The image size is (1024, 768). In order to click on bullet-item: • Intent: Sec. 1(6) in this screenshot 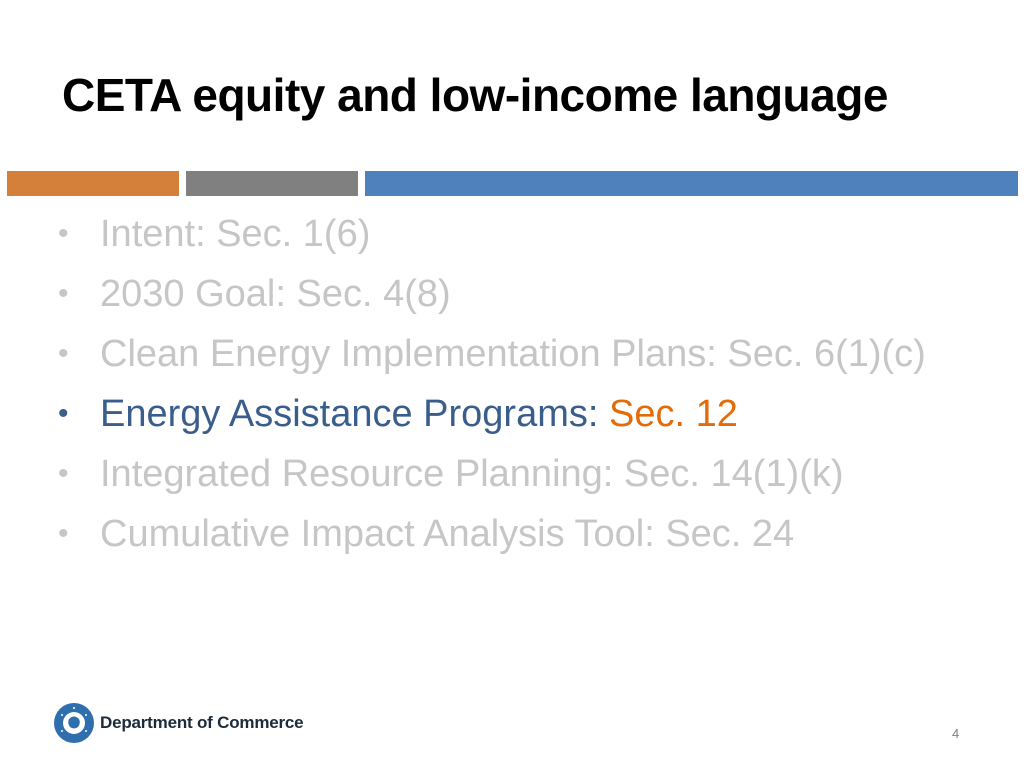, I will do `click(492, 236)`.